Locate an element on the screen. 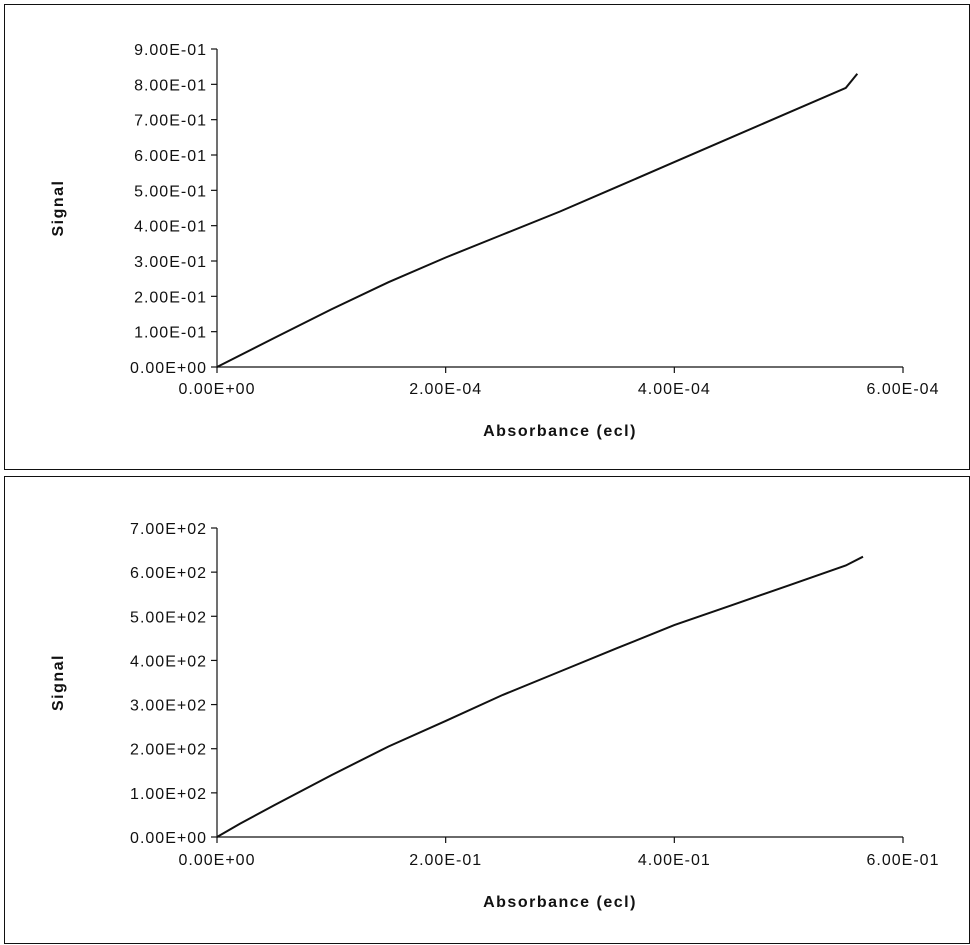 The image size is (970, 945). y-tick-label: 9.00E-01 is located at coordinates (170, 50).